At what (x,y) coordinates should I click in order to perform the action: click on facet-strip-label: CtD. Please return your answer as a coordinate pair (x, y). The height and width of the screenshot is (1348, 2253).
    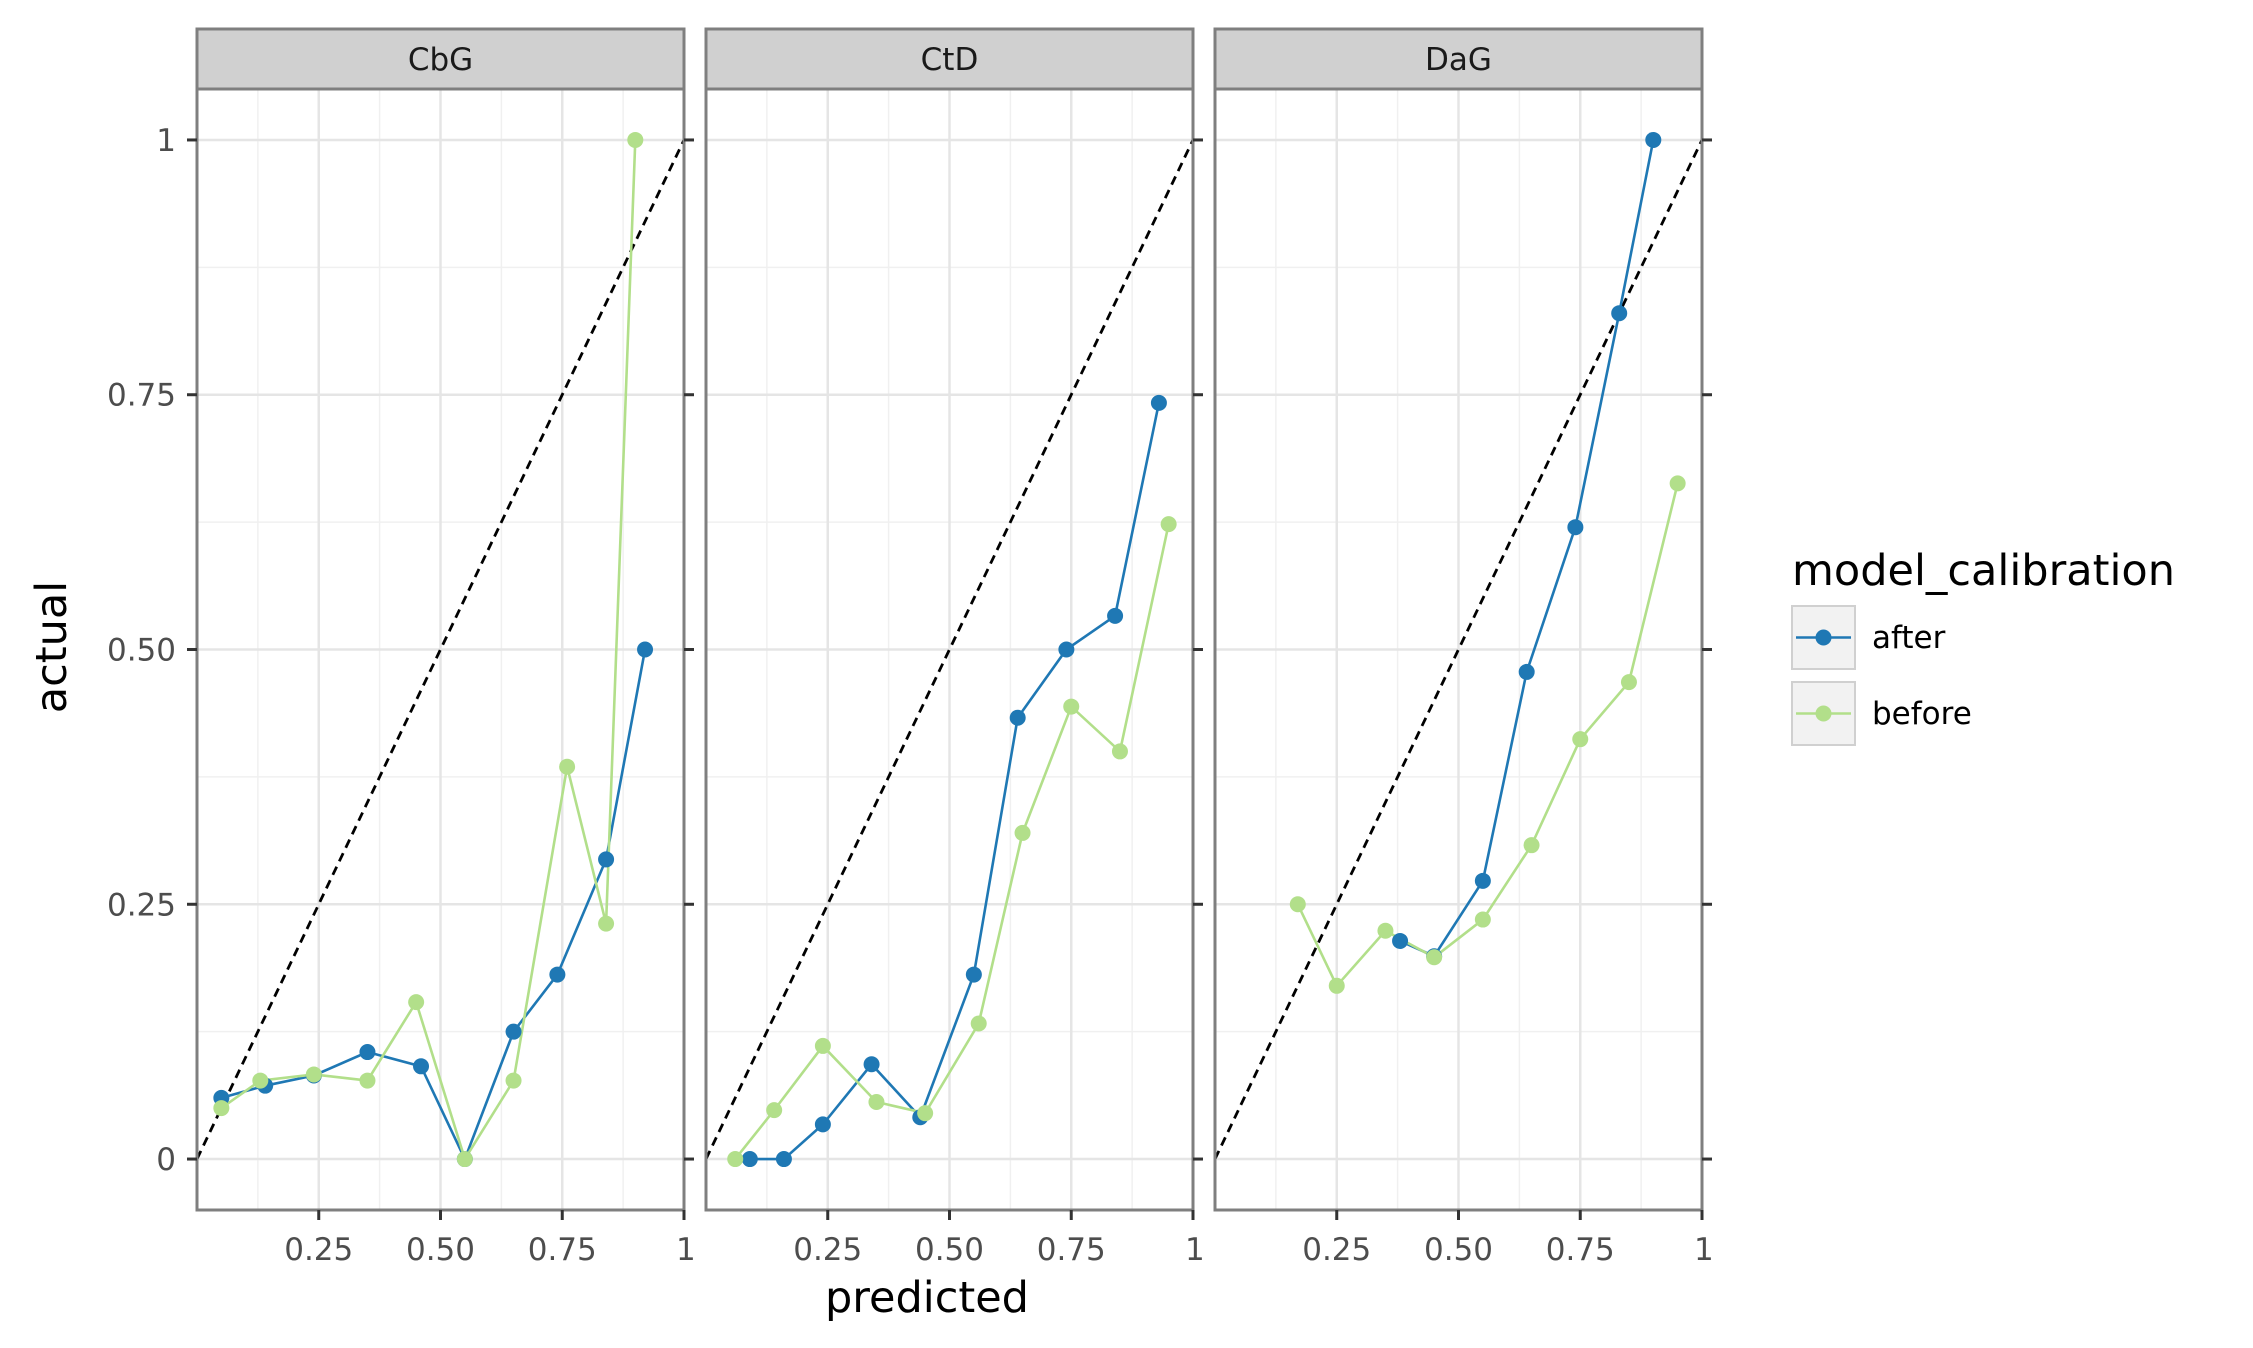
    Looking at the image, I should click on (950, 60).